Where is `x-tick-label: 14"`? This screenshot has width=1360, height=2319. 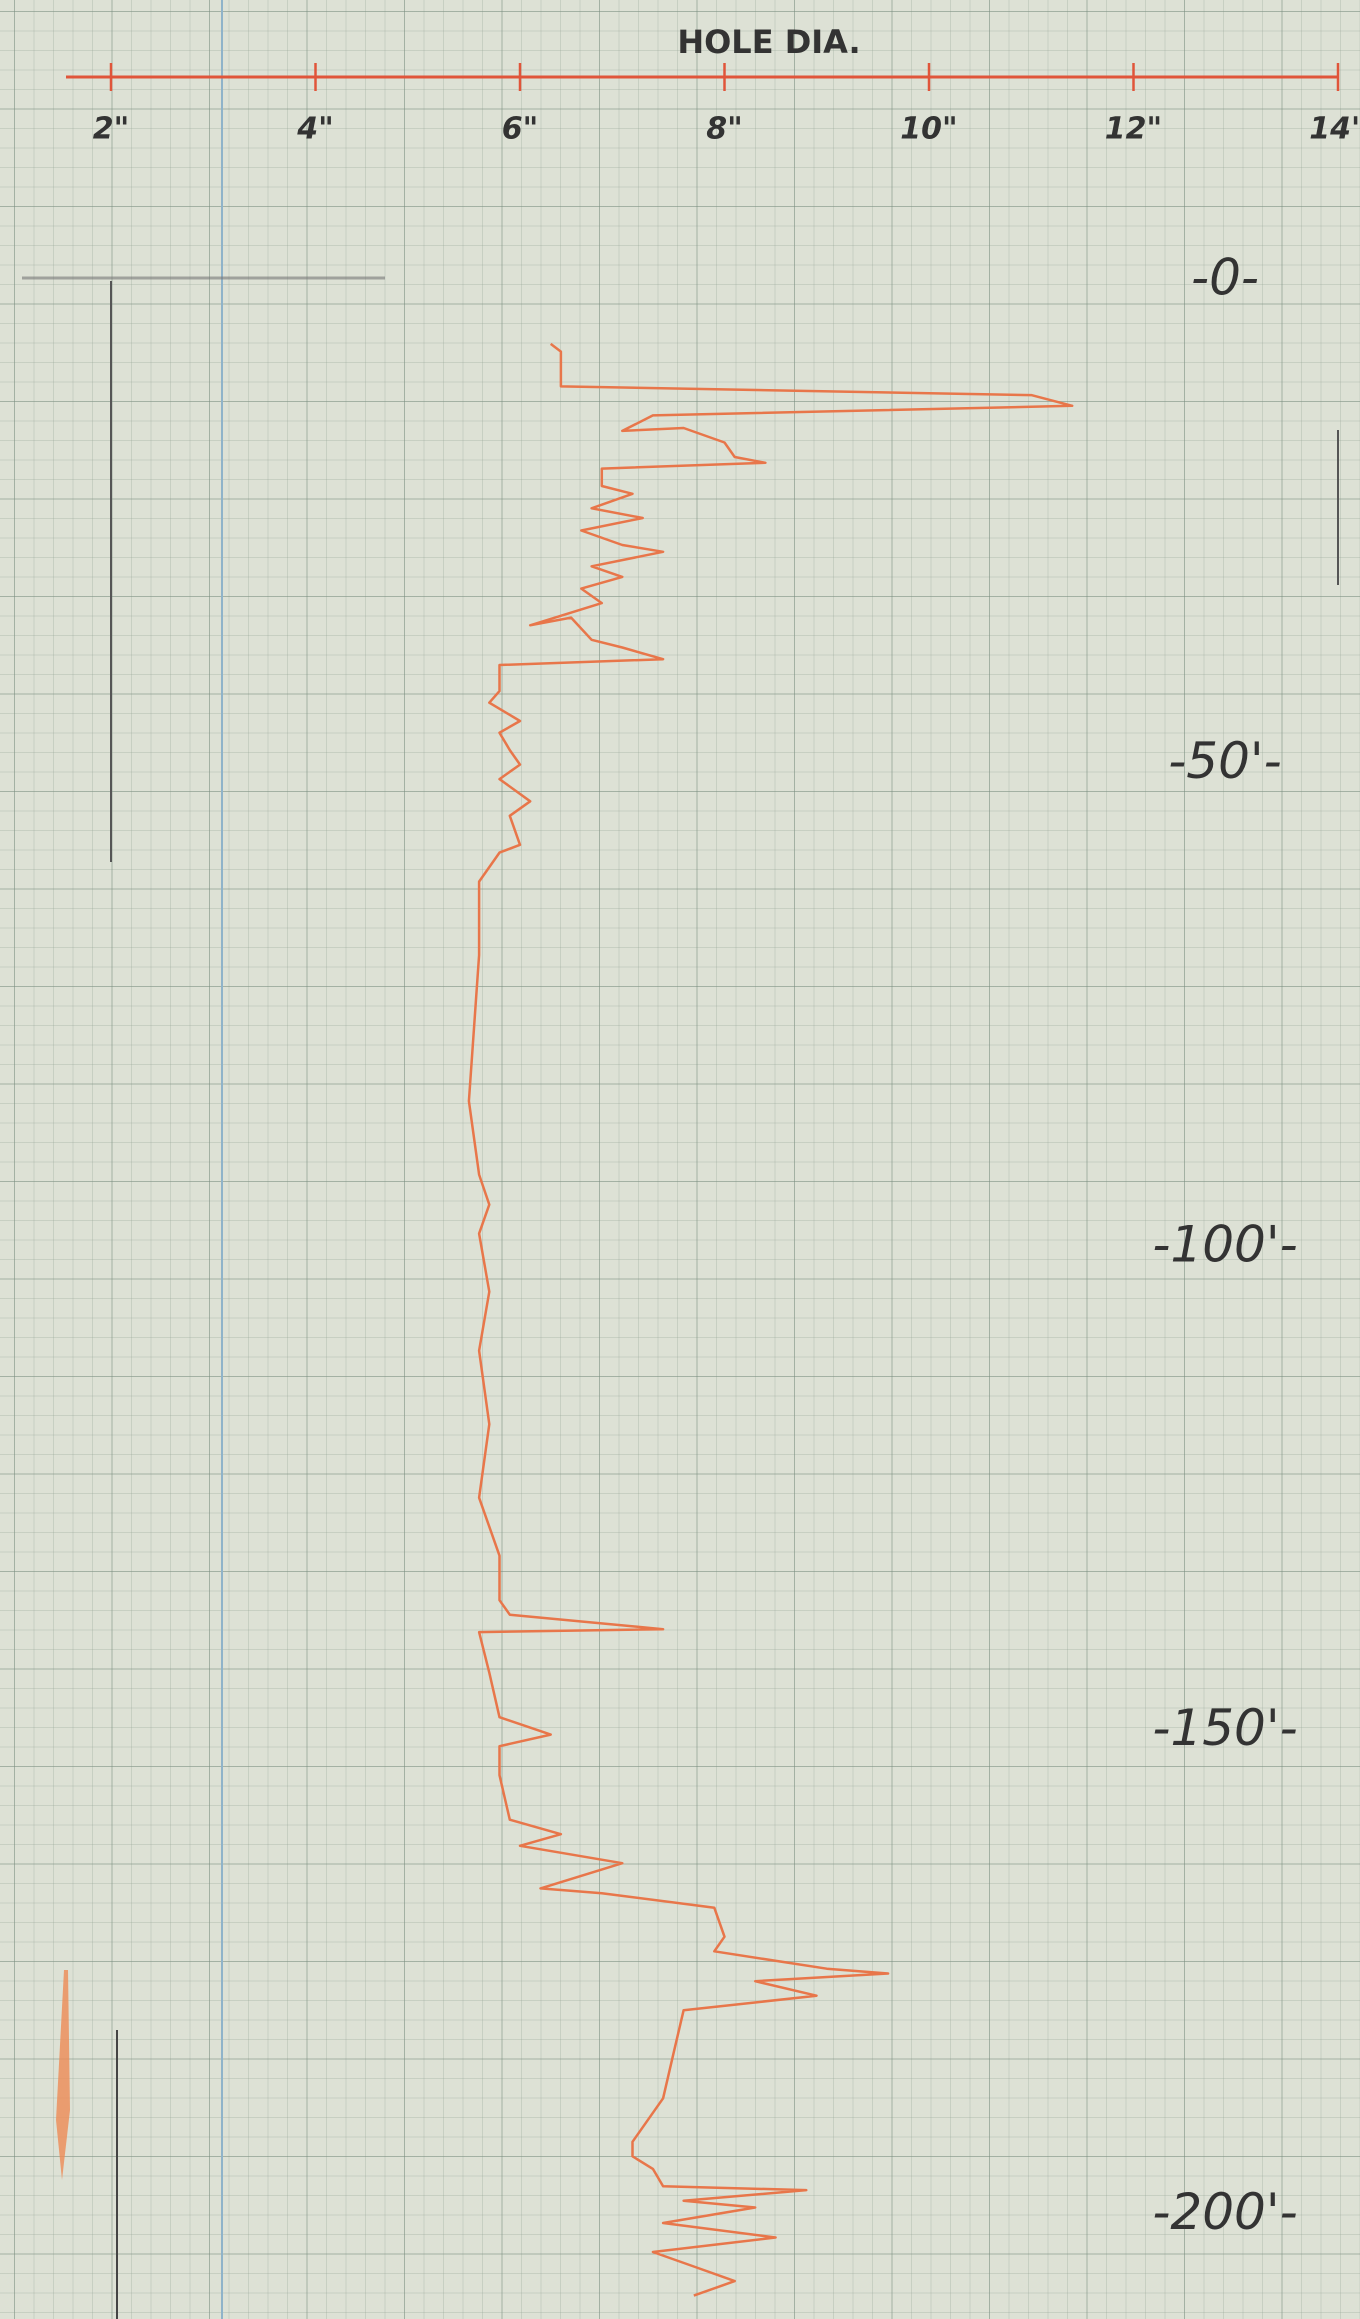
x-tick-label: 14" is located at coordinates (1334, 129).